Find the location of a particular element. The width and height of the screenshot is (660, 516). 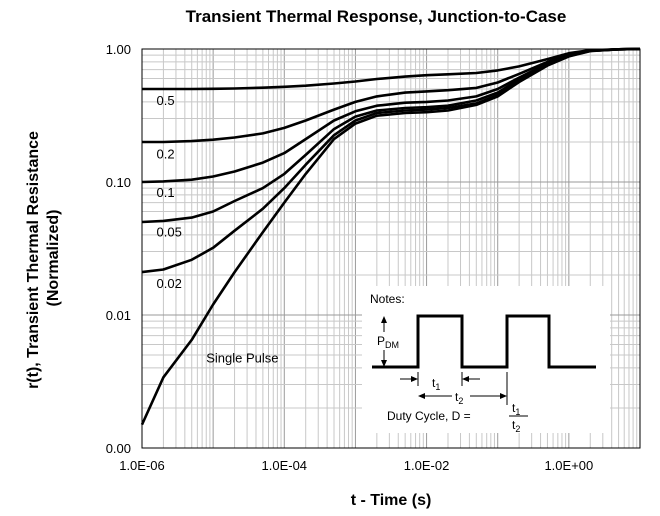

pdm-label: PDM is located at coordinates (388, 342).